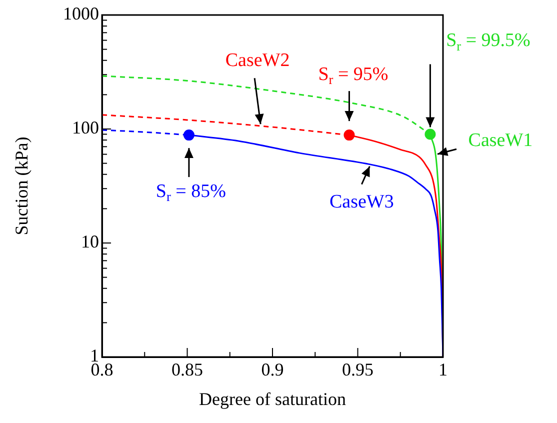 Image resolution: width=557 pixels, height=423 pixels. I want to click on annotation: CaseW3, so click(362, 201).